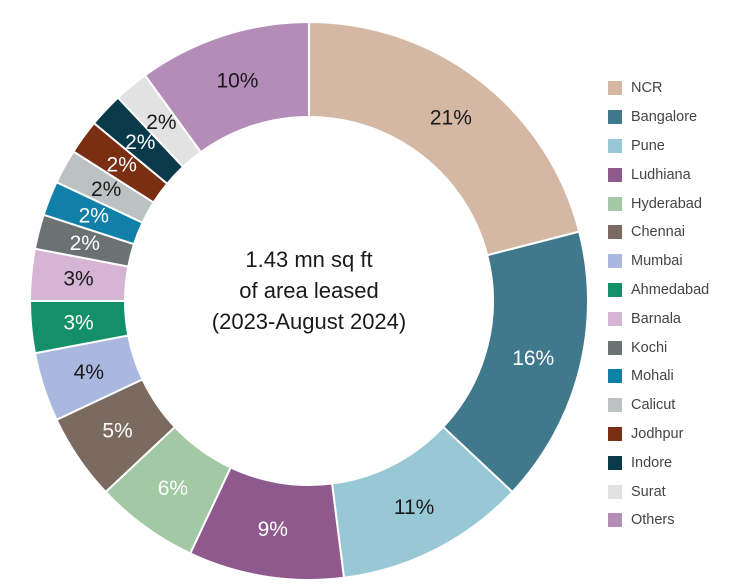 This screenshot has height=587, width=744. What do you see at coordinates (648, 491) in the screenshot?
I see `legend-label: Surat` at bounding box center [648, 491].